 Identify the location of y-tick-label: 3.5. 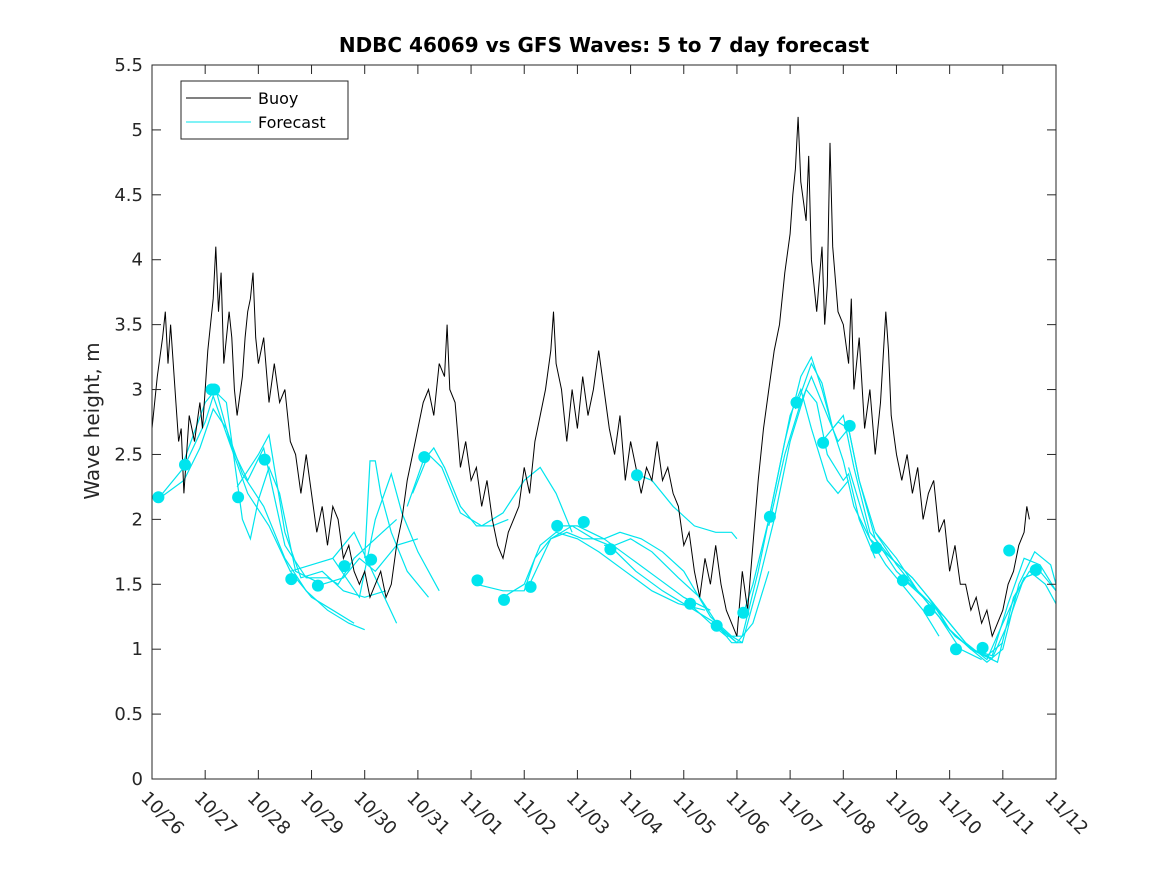
(128, 325).